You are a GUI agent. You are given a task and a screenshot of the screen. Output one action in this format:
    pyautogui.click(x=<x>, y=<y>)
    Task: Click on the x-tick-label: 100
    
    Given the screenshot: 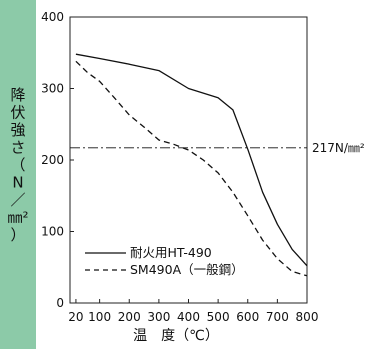 What is the action you would take?
    pyautogui.click(x=99, y=317)
    